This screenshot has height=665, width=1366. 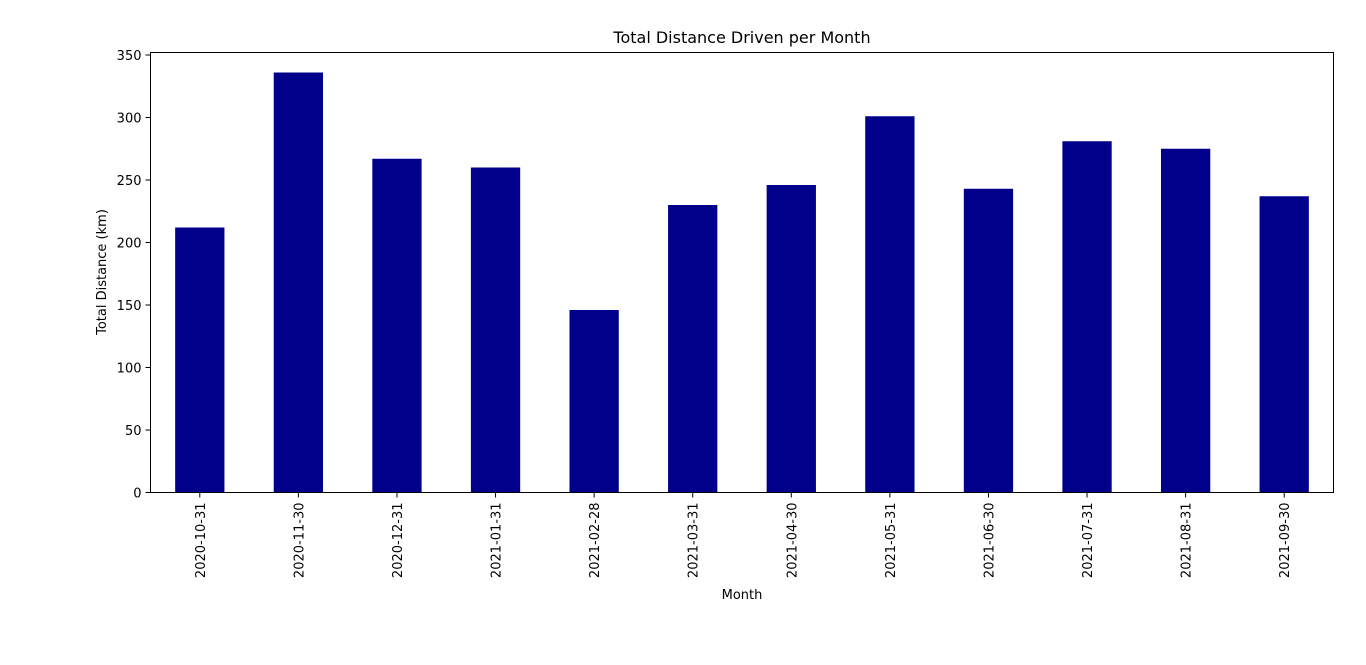 What do you see at coordinates (742, 595) in the screenshot?
I see `x-axis-label: Month` at bounding box center [742, 595].